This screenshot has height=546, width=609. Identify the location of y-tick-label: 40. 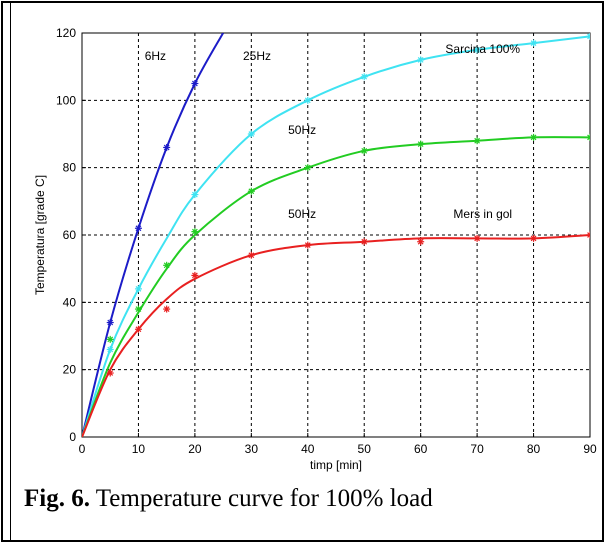
(70, 302).